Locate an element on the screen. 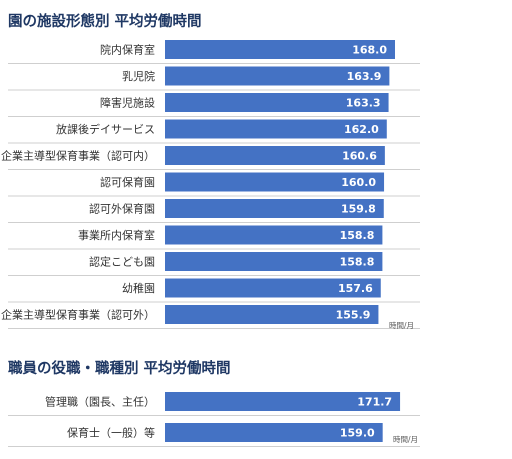 This screenshot has width=512, height=459. category-label: 放課後デイサービス is located at coordinates (105, 129).